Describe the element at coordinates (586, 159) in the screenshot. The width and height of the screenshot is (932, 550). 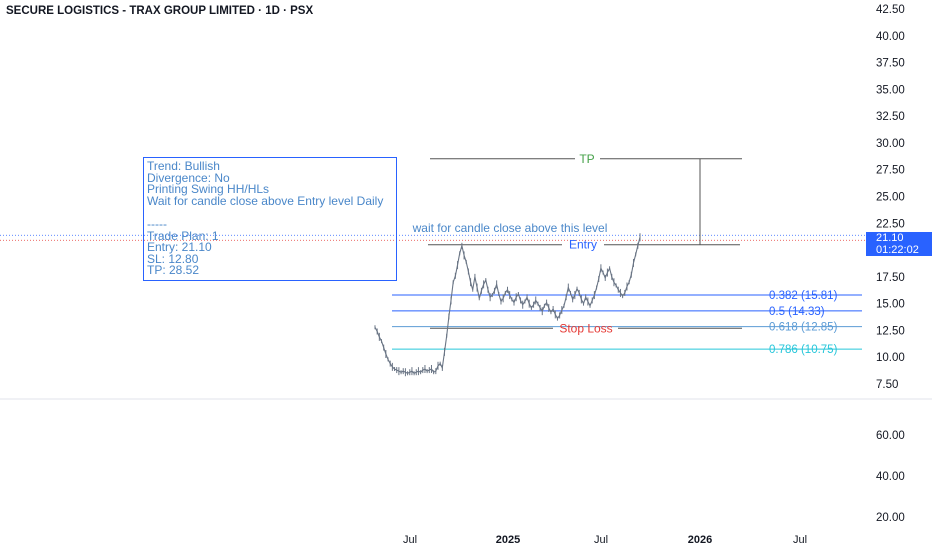
I see `tp-label: TP` at that location.